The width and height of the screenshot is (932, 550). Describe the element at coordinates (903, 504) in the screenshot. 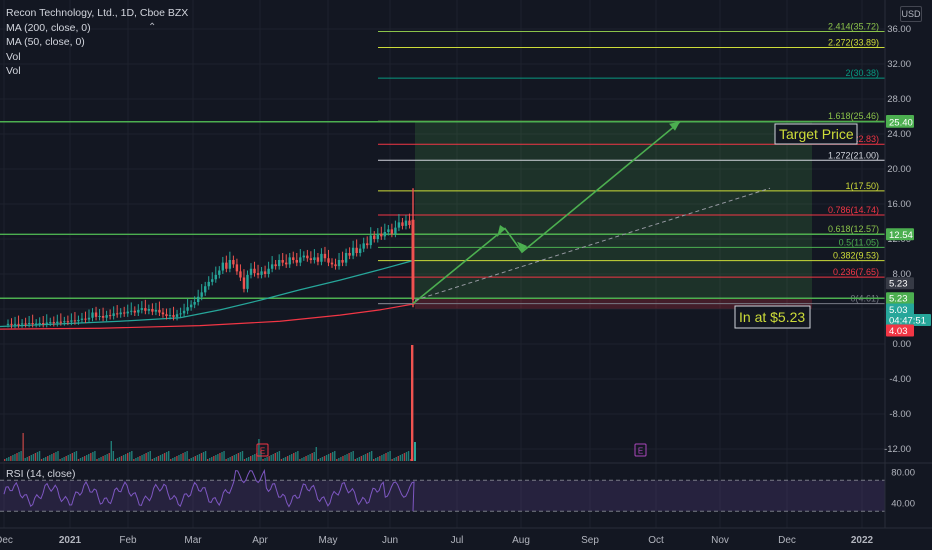

I see `rsi-tick-label: 40.00` at that location.